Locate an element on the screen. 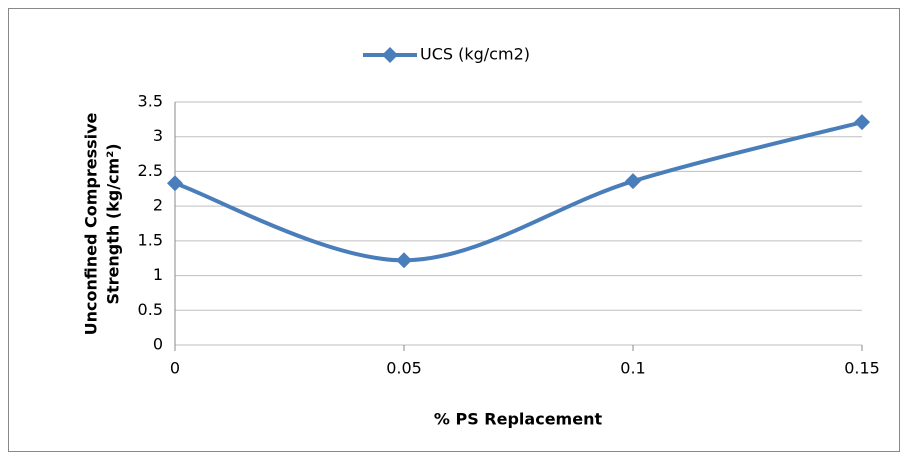 This screenshot has height=465, width=909. y-axis-label-line: Strength (kg/cm²) is located at coordinates (113, 223).